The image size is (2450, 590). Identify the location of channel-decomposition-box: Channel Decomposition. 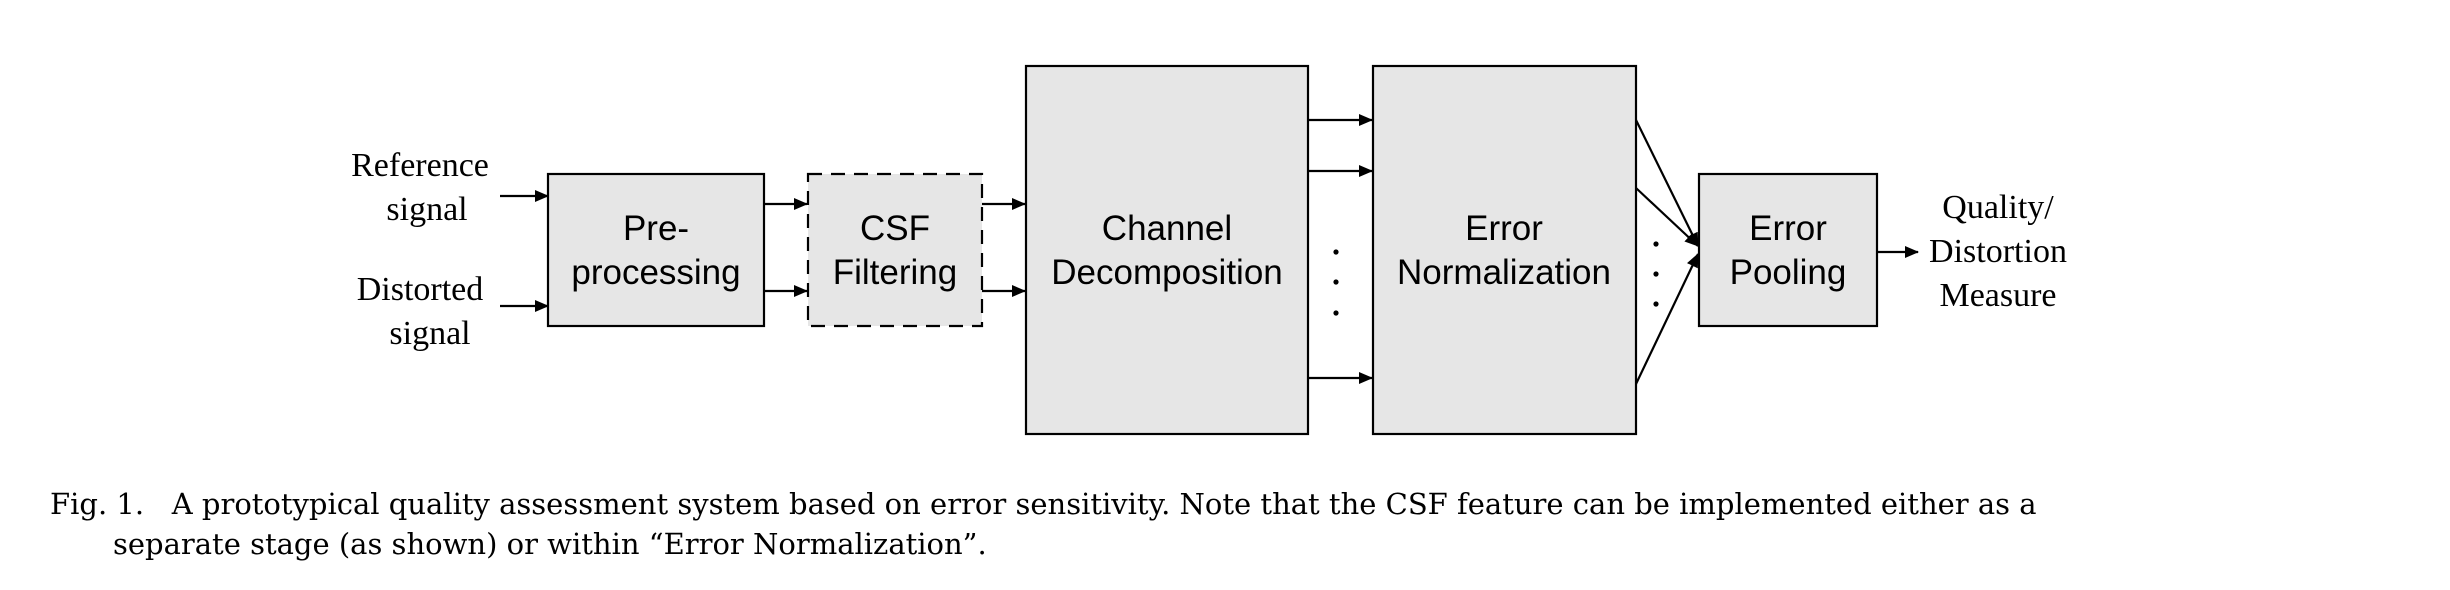
(1167, 250).